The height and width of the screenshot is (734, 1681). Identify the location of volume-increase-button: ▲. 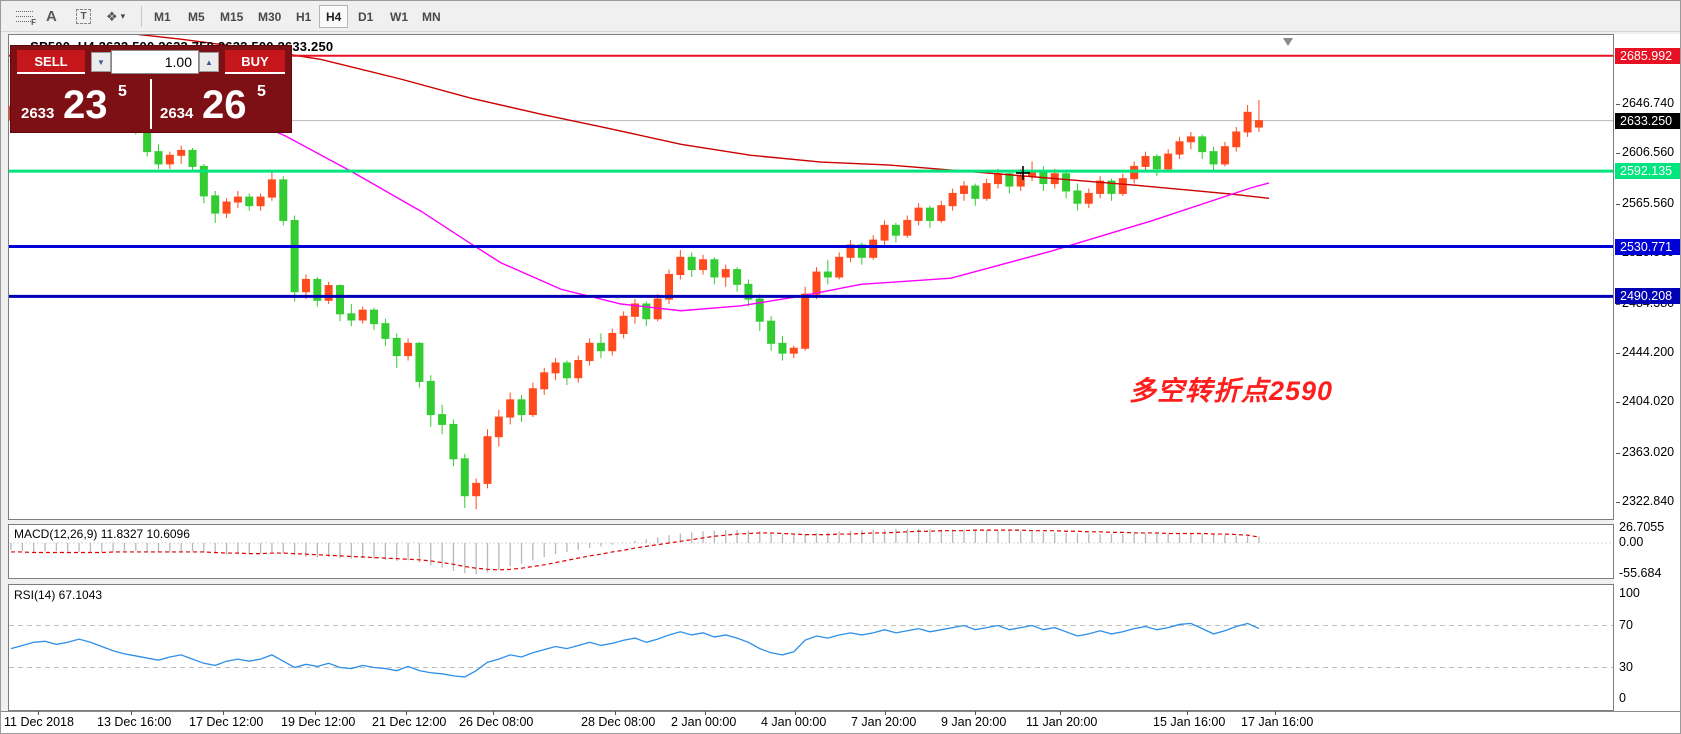
(209, 62).